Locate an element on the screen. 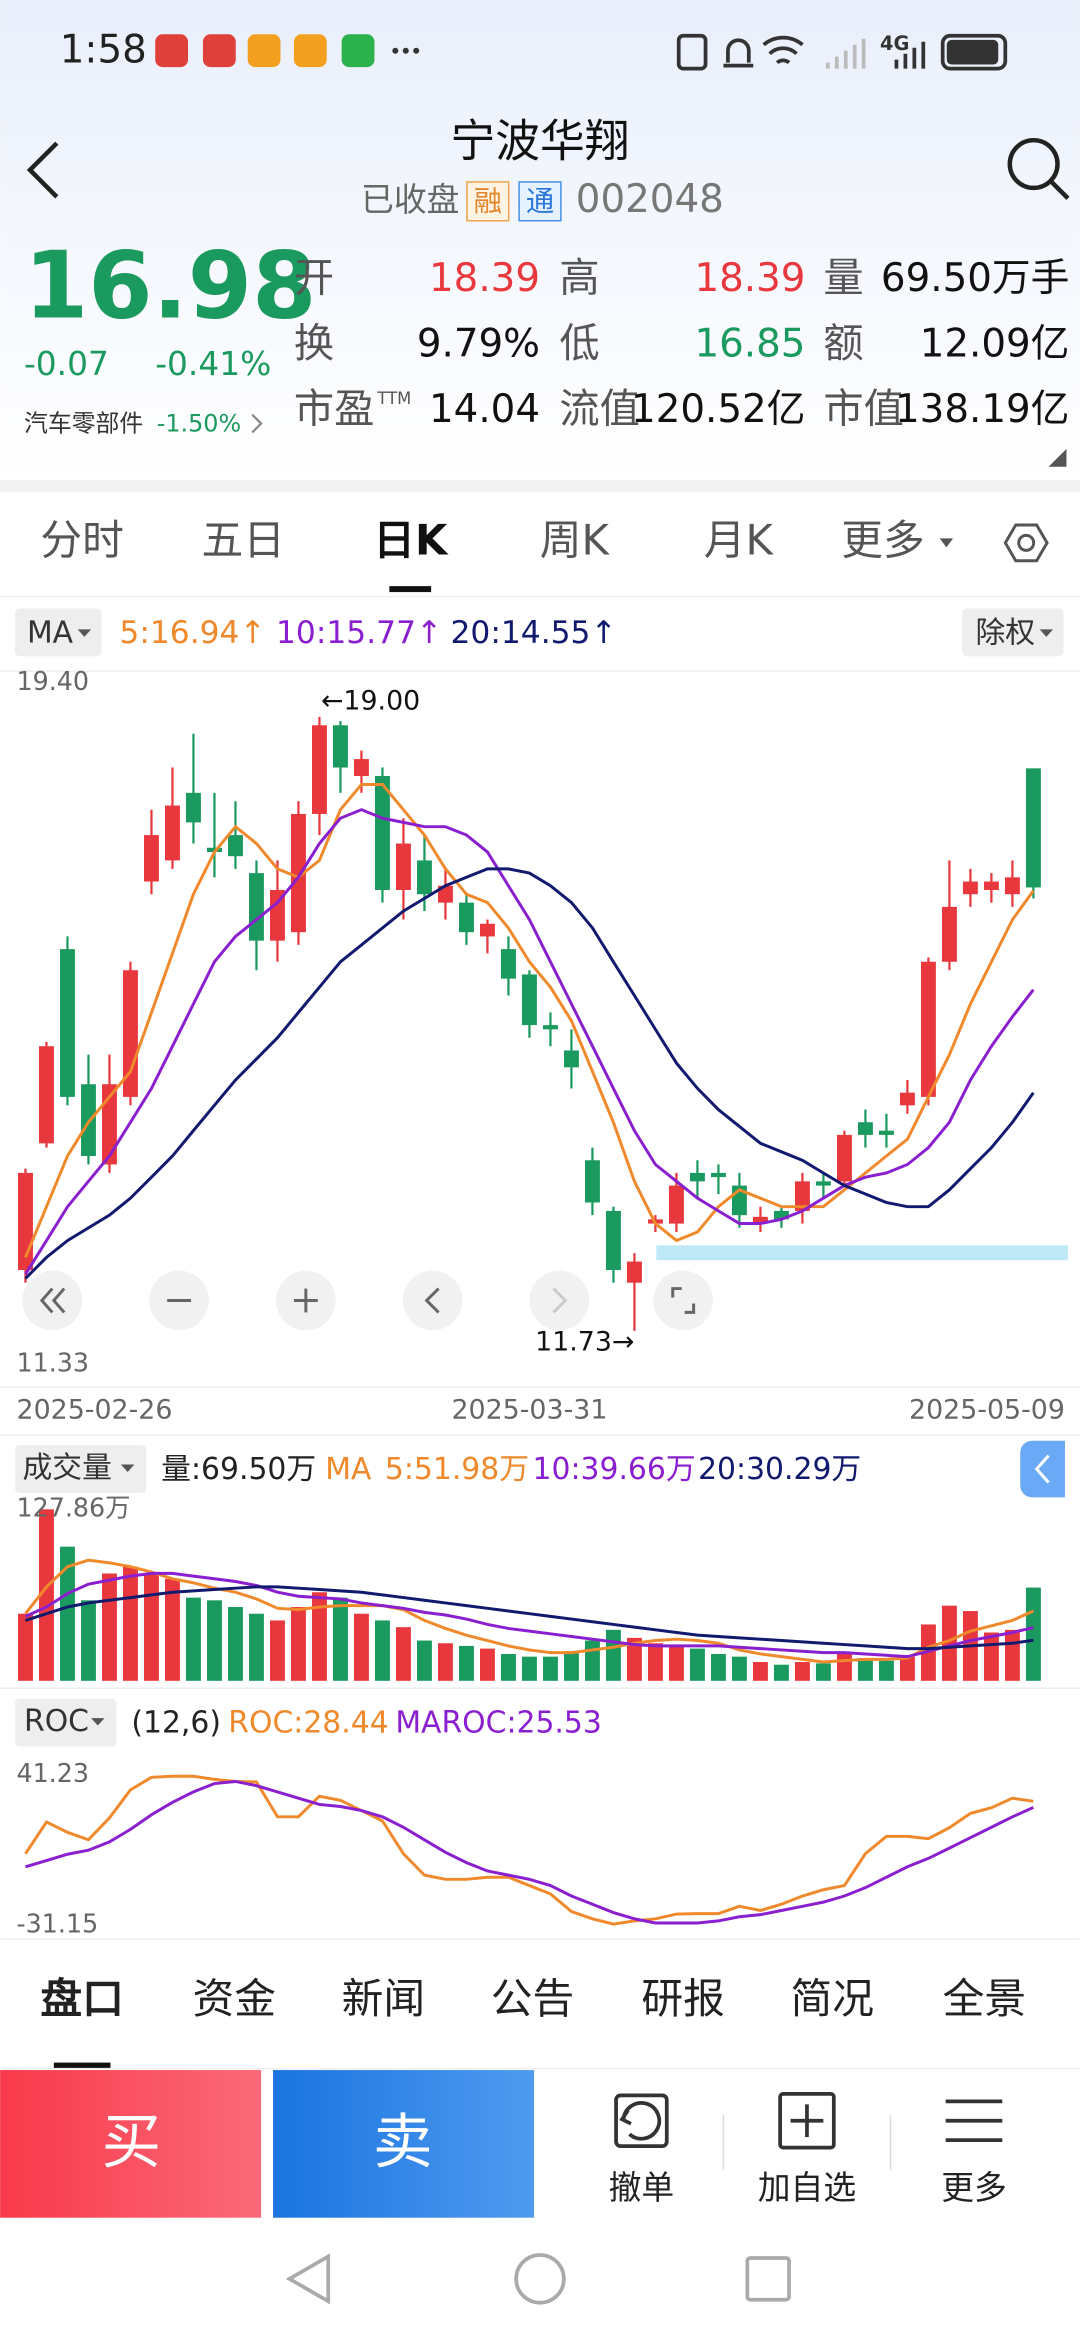 This screenshot has width=1080, height=2340. roc-select is located at coordinates (66, 1722).